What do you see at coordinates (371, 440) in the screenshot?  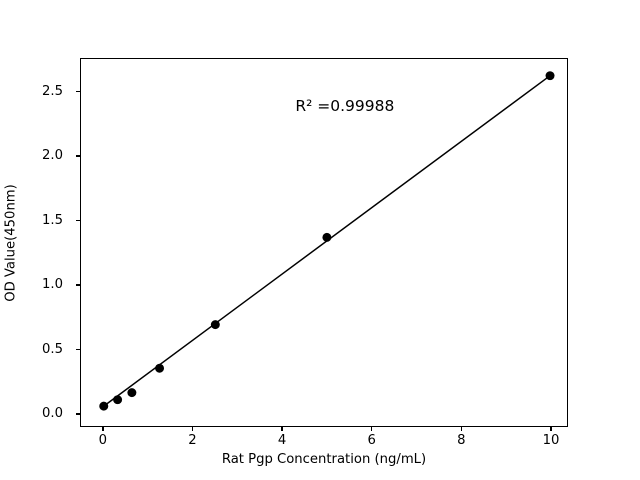 I see `x-tick-label: 6` at bounding box center [371, 440].